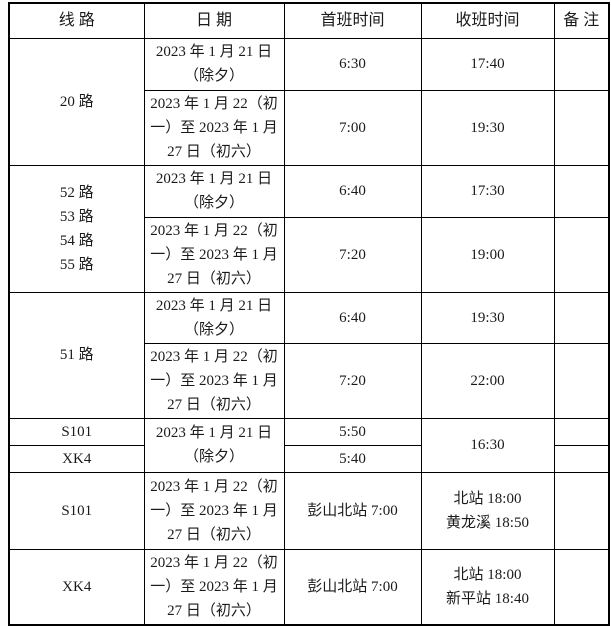 Image resolution: width=611 pixels, height=626 pixels. What do you see at coordinates (352, 431) in the screenshot?
I see `first-bus-time-cell: 5:50` at bounding box center [352, 431].